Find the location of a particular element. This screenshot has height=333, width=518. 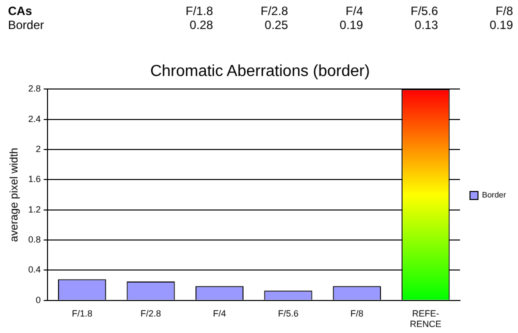

y-tick-label: 2 is located at coordinates (38, 149).